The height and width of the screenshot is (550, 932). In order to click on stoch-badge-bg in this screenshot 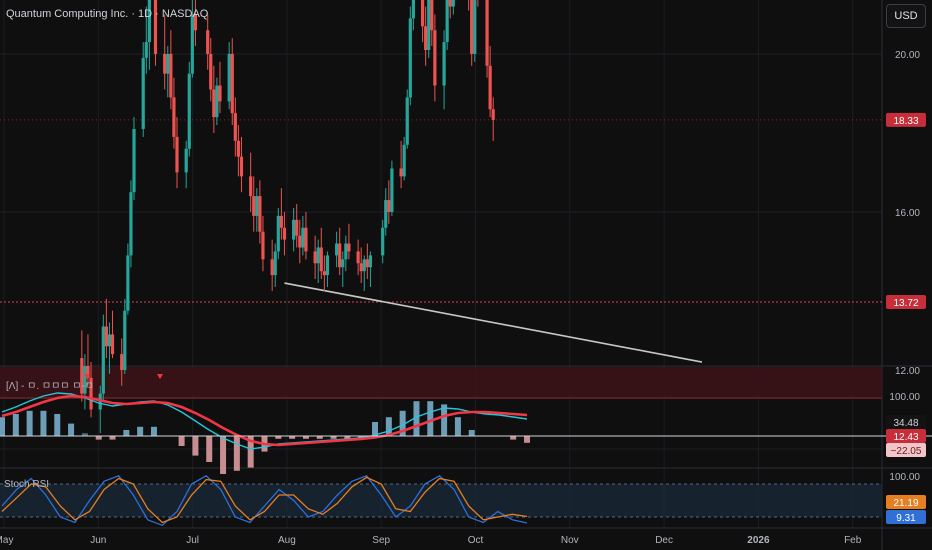, I will do `click(906, 517)`.